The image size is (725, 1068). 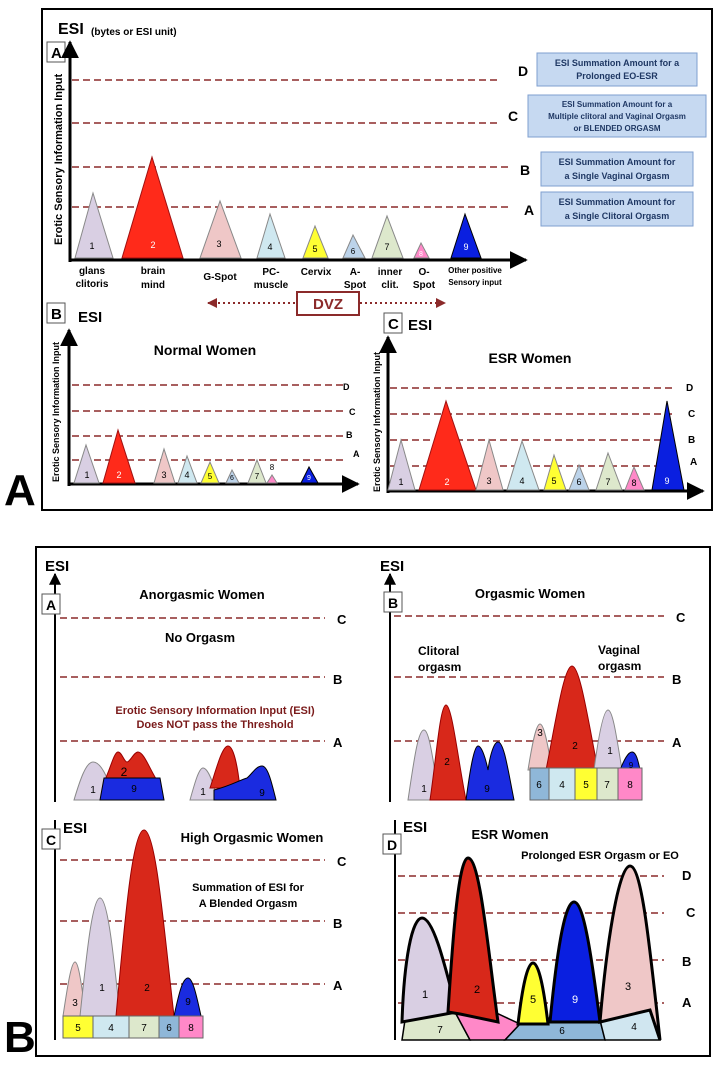 What do you see at coordinates (200, 637) in the screenshot?
I see `panel-subtitle: No Orgasm` at bounding box center [200, 637].